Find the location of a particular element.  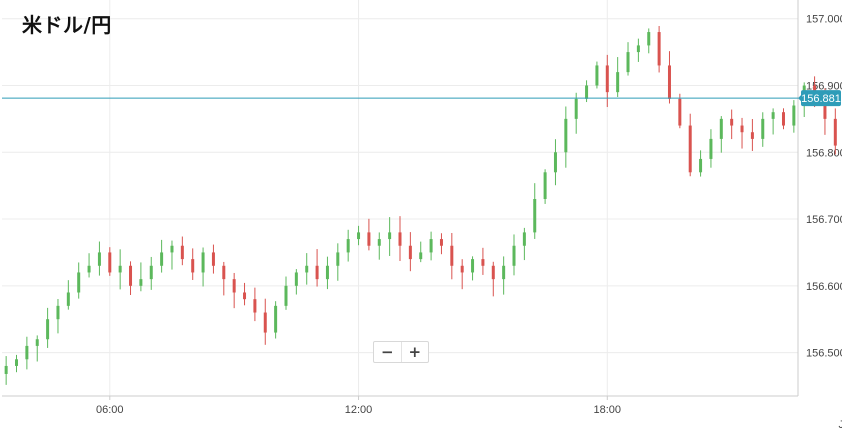

current-price-label: 156.881 is located at coordinates (821, 99).